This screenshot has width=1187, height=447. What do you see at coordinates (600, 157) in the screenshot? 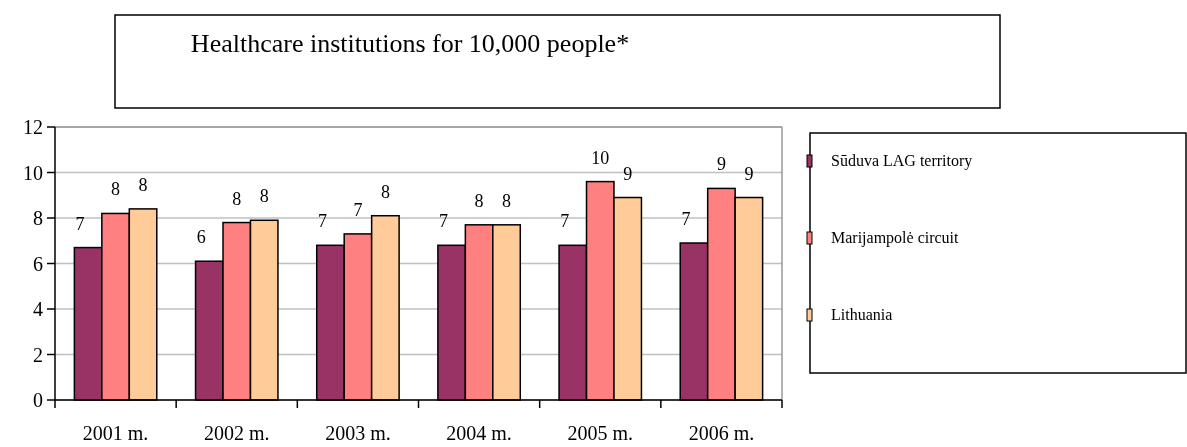
I see `data-label: 10` at bounding box center [600, 157].